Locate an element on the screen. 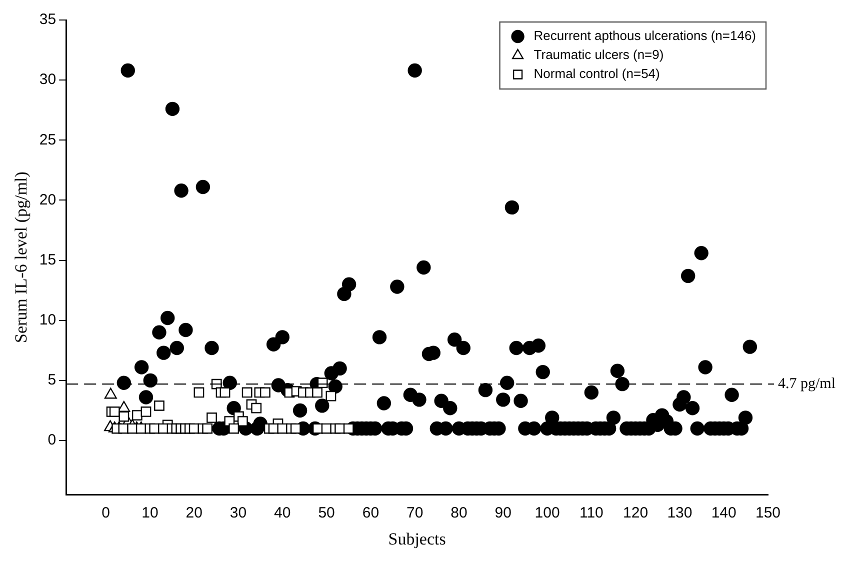 The width and height of the screenshot is (851, 562). y-tick-label: 15 is located at coordinates (47, 259).